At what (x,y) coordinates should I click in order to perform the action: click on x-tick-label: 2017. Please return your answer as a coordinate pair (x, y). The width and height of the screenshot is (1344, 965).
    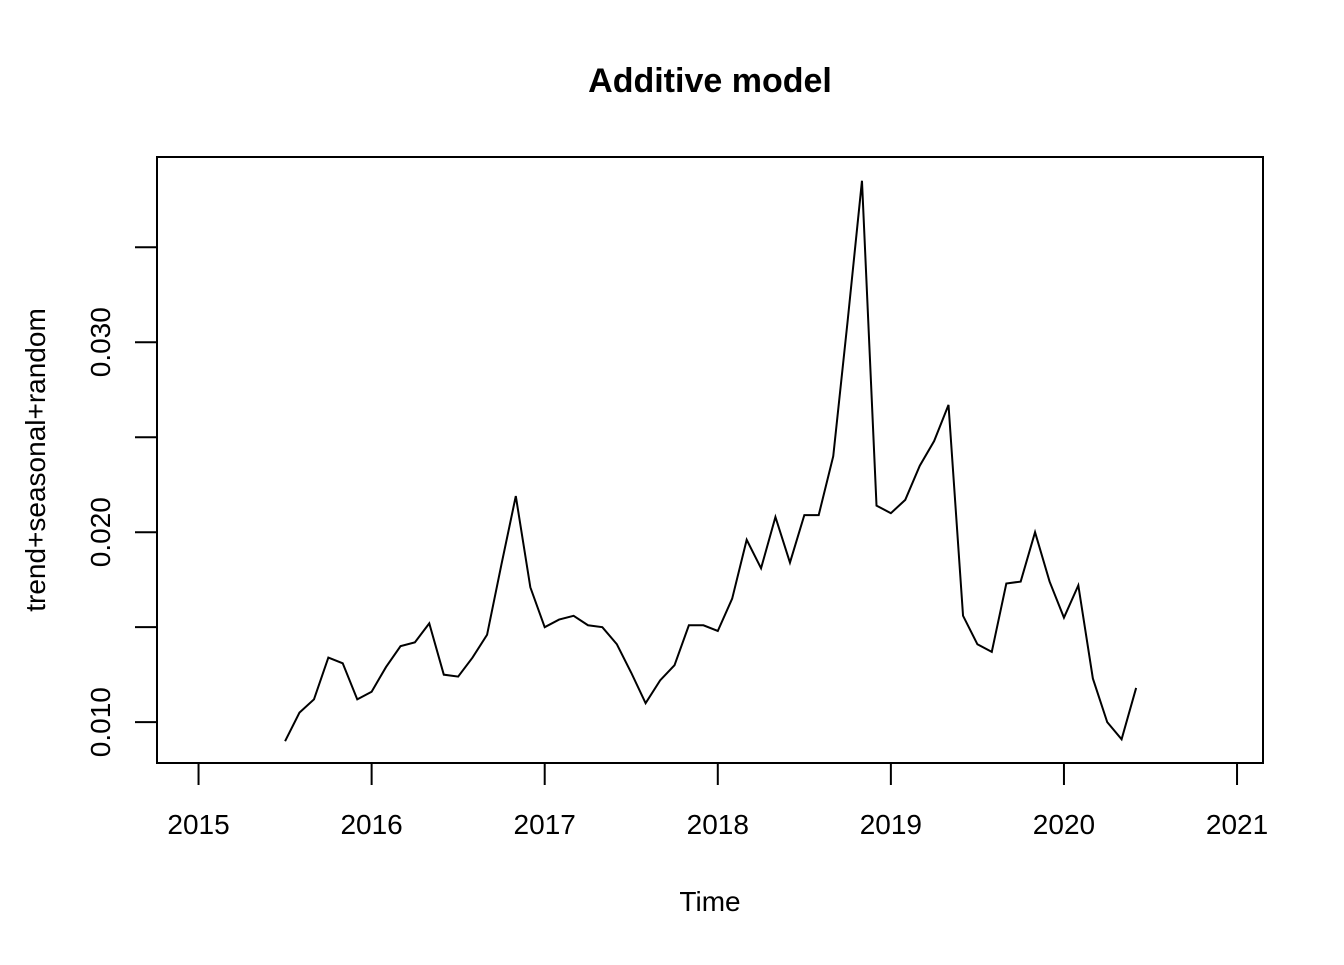
    Looking at the image, I should click on (545, 824).